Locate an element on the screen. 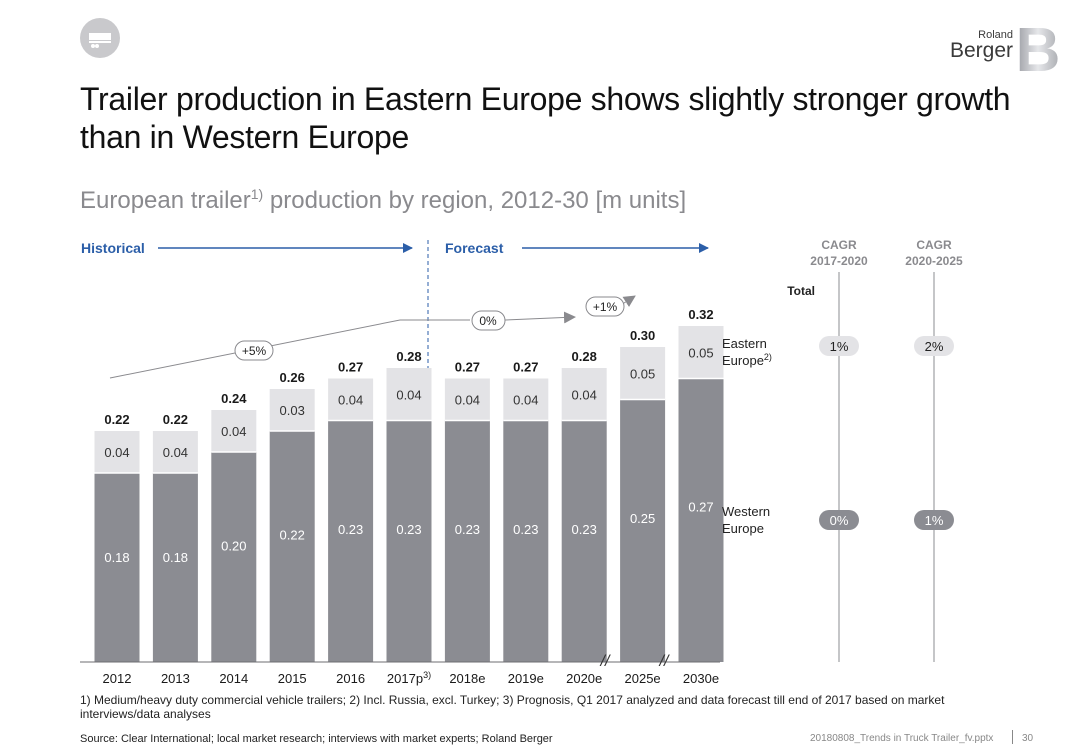 This screenshot has height=748, width=1080. bar-western-2030e is located at coordinates (701, 520).